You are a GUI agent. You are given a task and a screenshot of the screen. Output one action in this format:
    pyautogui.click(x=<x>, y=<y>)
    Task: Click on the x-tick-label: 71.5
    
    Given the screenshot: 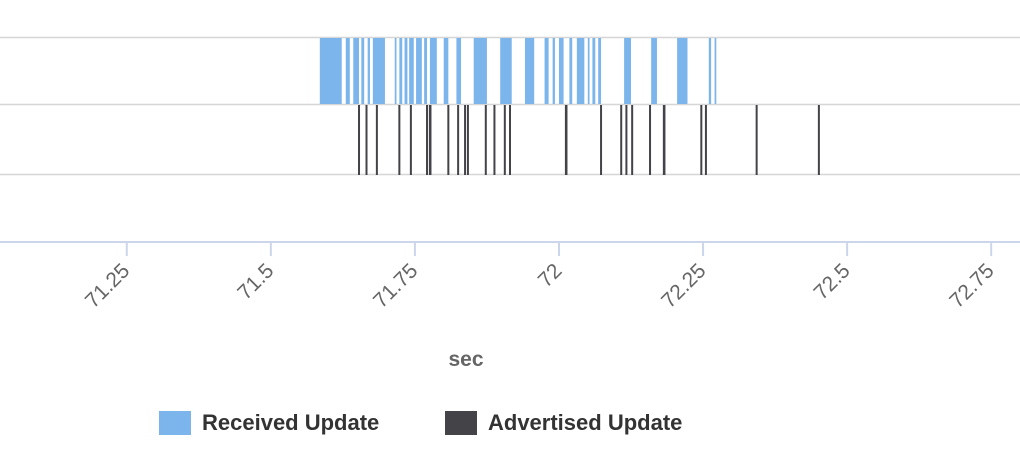 What is the action you would take?
    pyautogui.click(x=255, y=281)
    